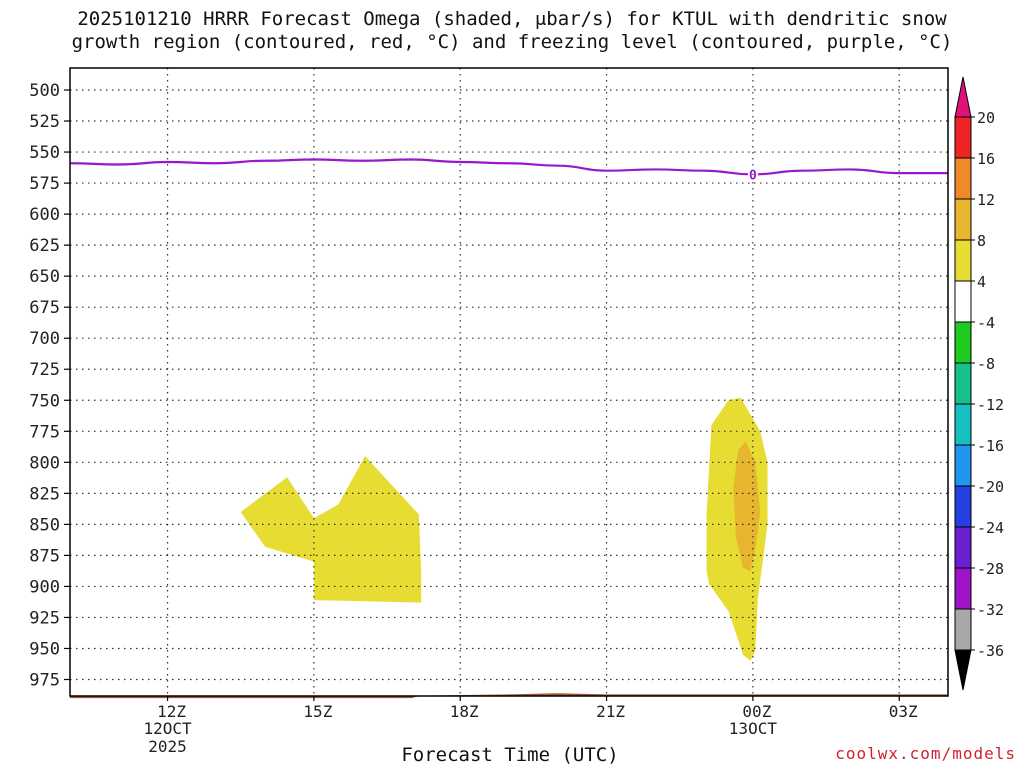 This screenshot has height=768, width=1024. I want to click on x-tick-label-00Z: 00Z, so click(756, 711).